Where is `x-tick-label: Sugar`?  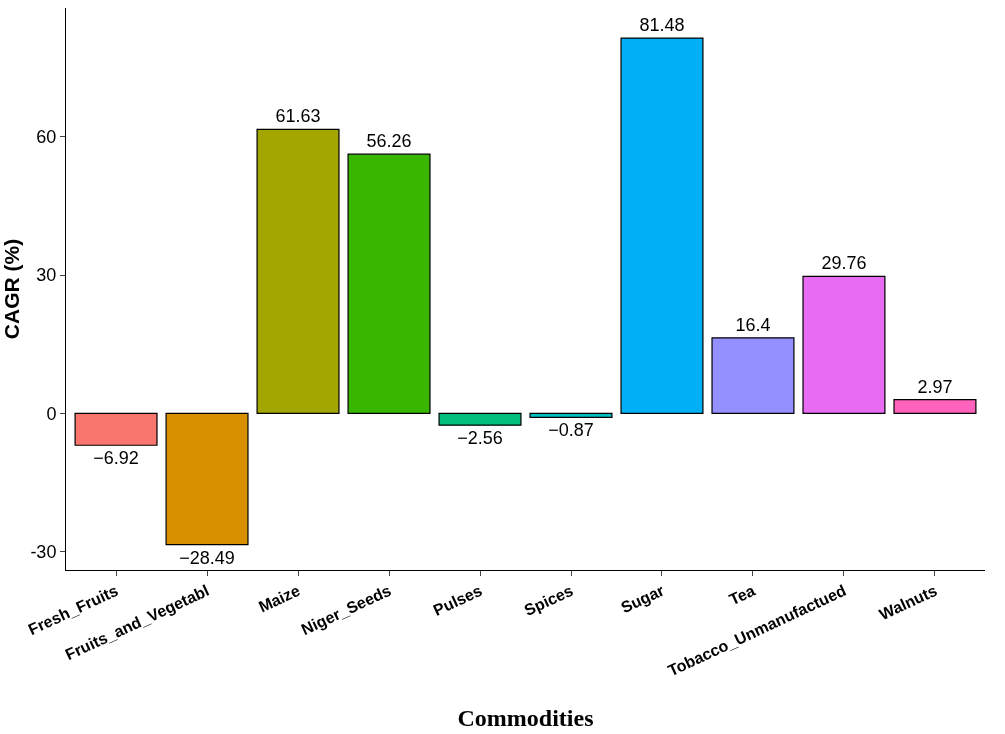
x-tick-label: Sugar is located at coordinates (642, 599).